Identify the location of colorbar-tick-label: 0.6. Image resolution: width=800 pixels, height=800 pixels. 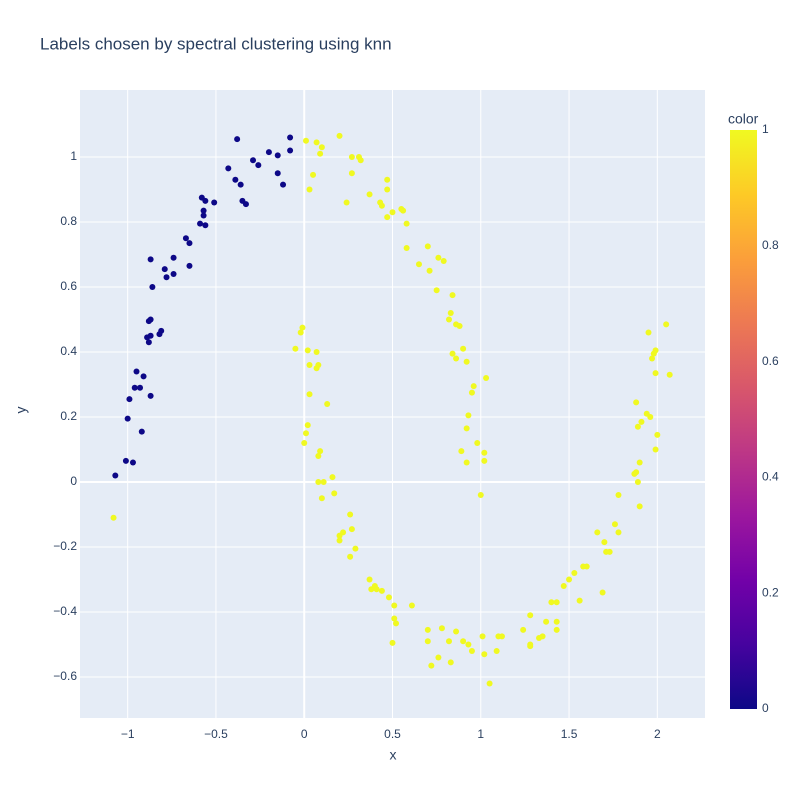
(770, 361).